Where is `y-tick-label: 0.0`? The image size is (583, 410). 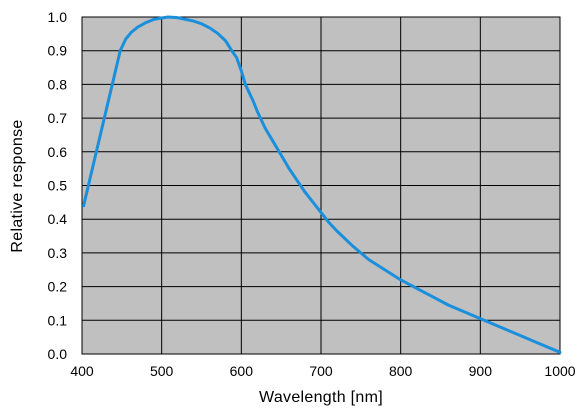 y-tick-label: 0.0 is located at coordinates (58, 354).